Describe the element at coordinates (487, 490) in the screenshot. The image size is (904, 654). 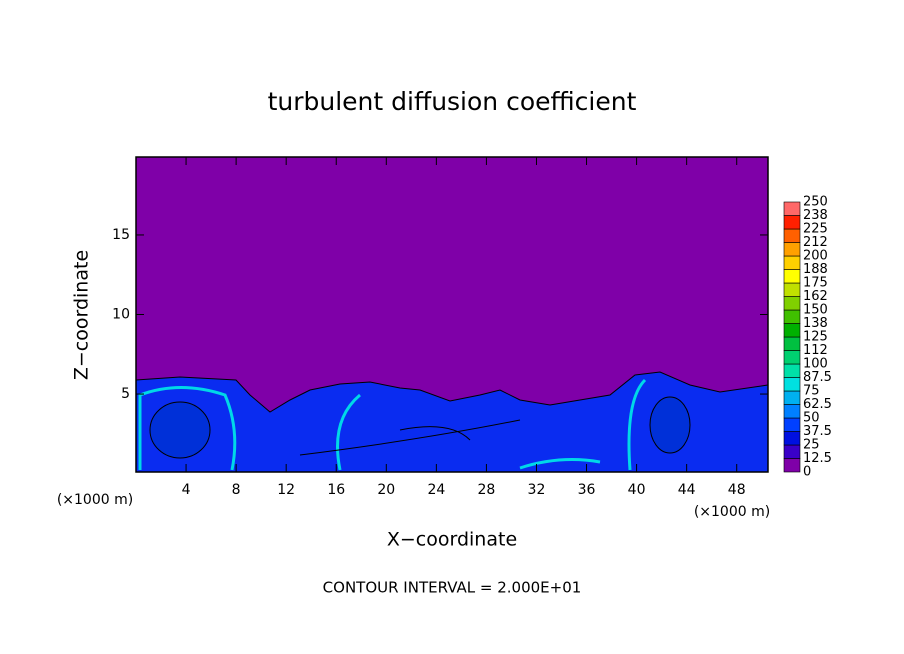
I see `x-tick-label: 28` at that location.